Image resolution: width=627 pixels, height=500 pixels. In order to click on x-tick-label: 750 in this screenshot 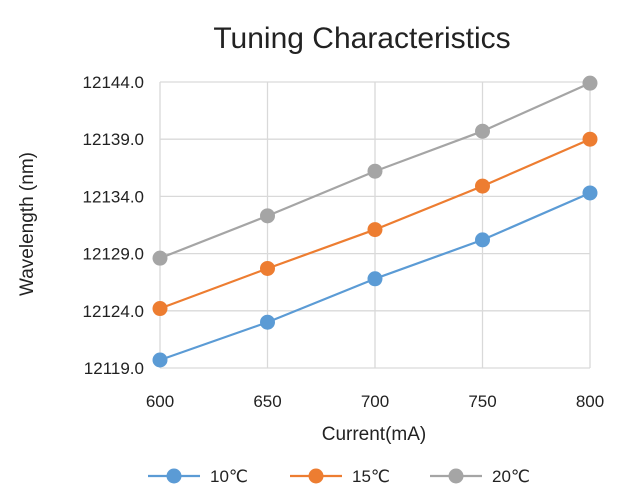, I will do `click(482, 401)`.